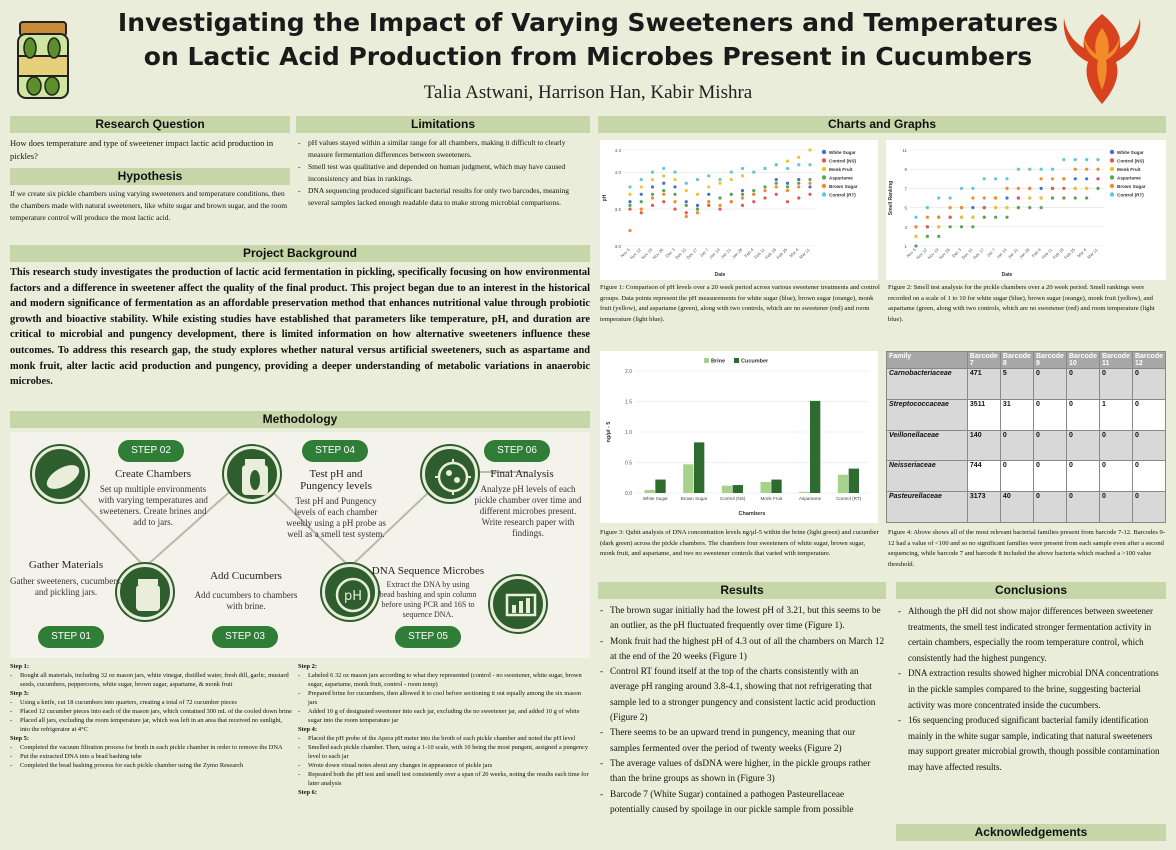 The height and width of the screenshot is (850, 1176). Describe the element at coordinates (927, 384) in the screenshot. I see `family-name-cell: Carnobacteriaceae` at that location.